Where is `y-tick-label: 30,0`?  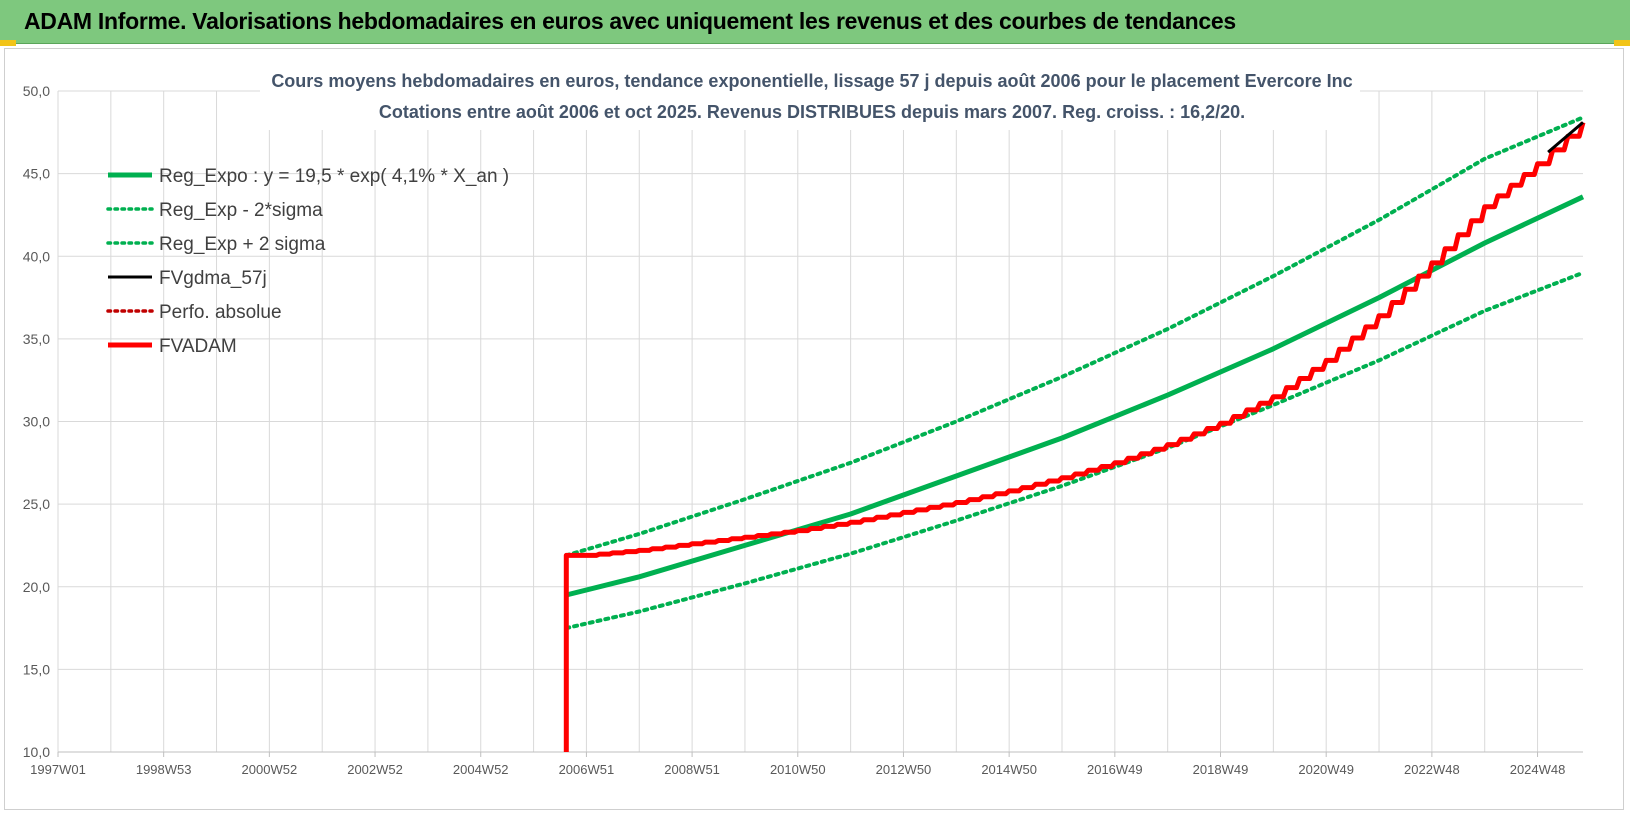
y-tick-label: 30,0 is located at coordinates (36, 422).